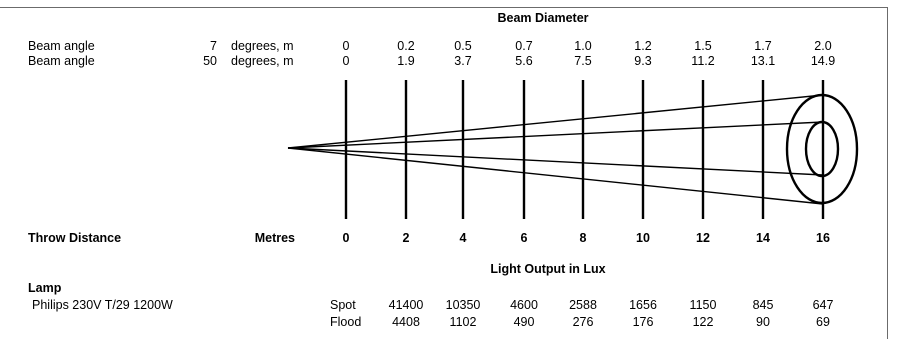  I want to click on frame-right-border, so click(887, 173).